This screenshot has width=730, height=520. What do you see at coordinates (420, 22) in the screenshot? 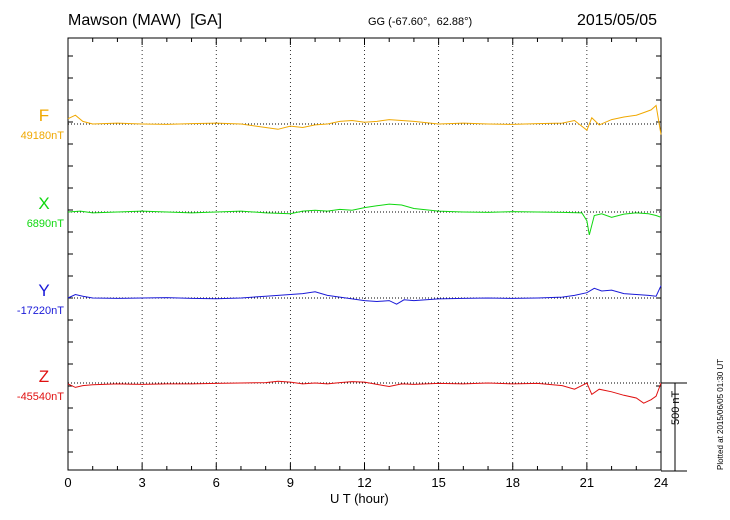
I see `station-coordinates: GG (-67.60°, 62.88°)` at bounding box center [420, 22].